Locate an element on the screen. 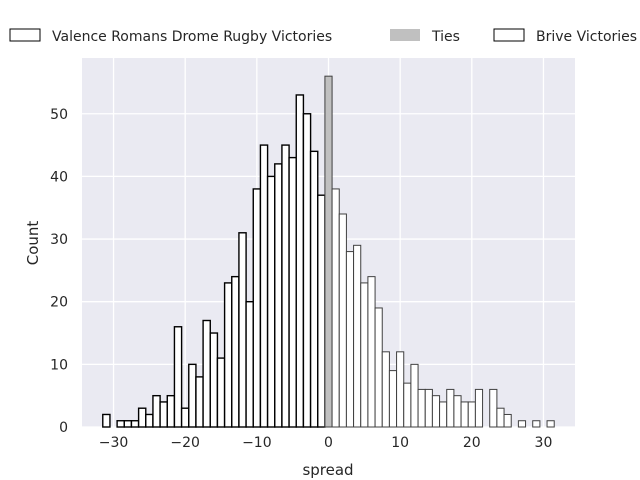 The height and width of the screenshot is (480, 640). y-tick-label: 20 is located at coordinates (59, 303).